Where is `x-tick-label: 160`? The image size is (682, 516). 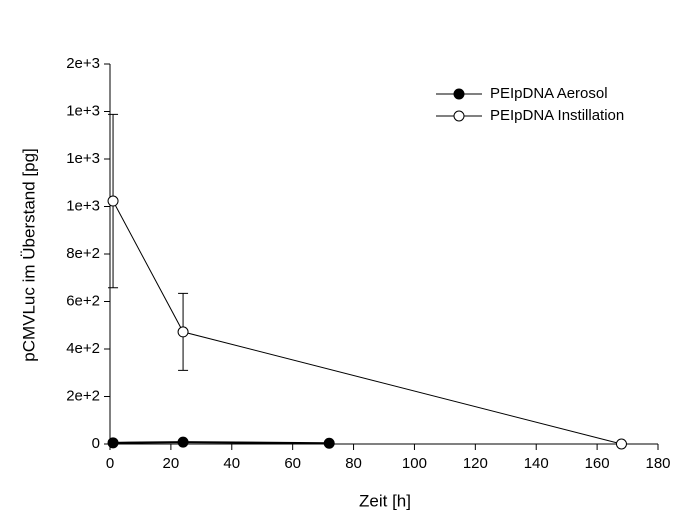
x-tick-label: 160 is located at coordinates (597, 463).